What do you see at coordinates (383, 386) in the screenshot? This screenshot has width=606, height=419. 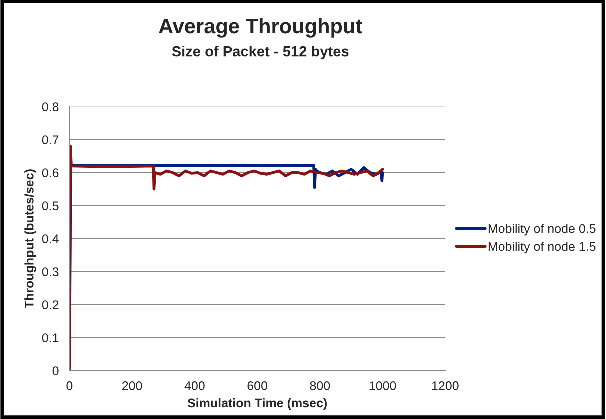 I see `x-tick-label: 1000` at bounding box center [383, 386].